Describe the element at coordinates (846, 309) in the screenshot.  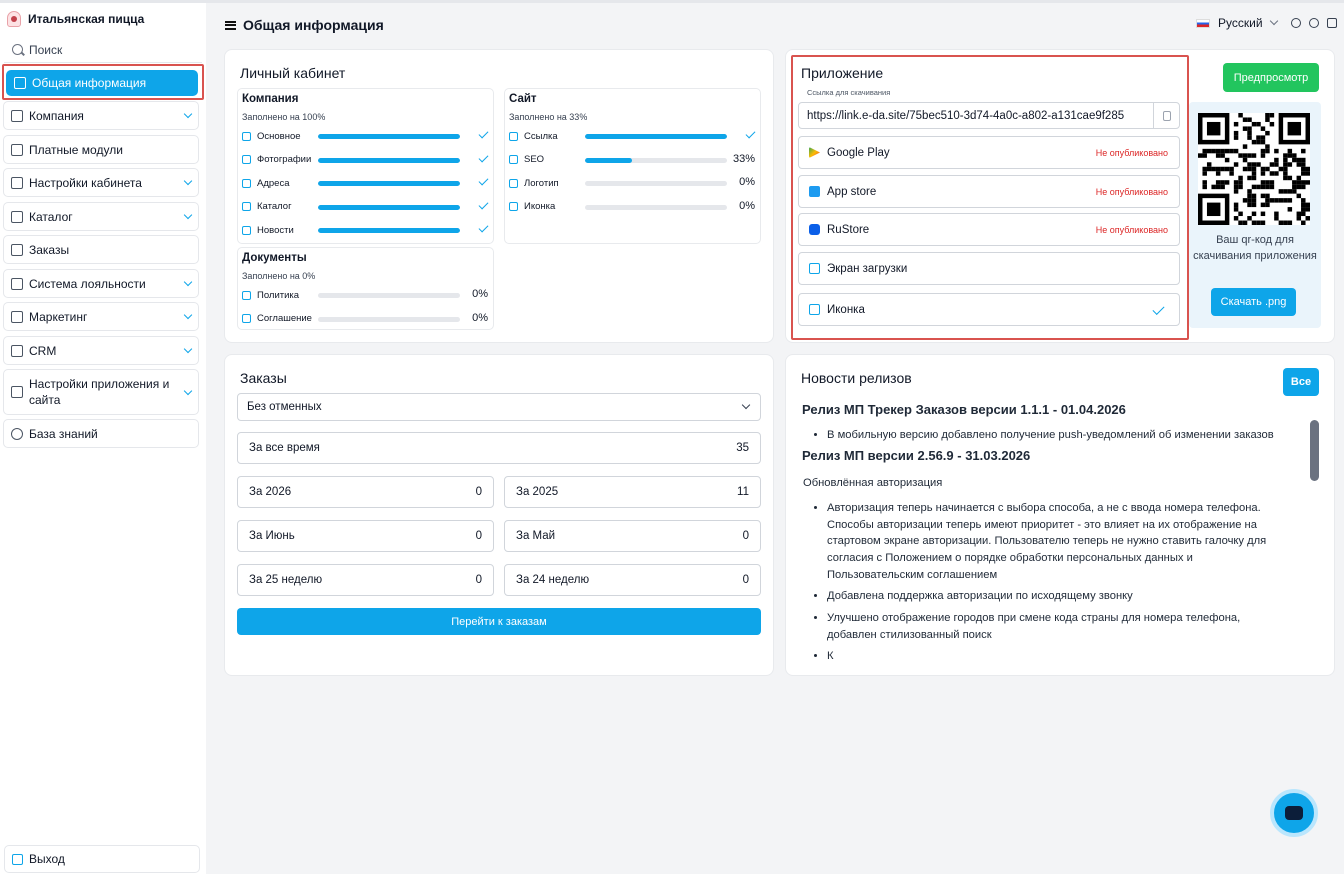
I see `store-label: Иконка` at that location.